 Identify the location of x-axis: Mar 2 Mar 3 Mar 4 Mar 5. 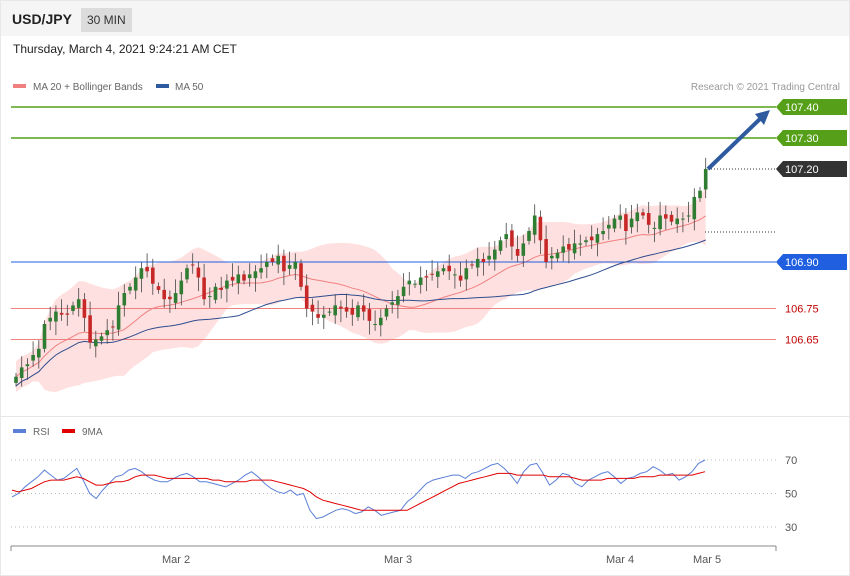
(393, 555).